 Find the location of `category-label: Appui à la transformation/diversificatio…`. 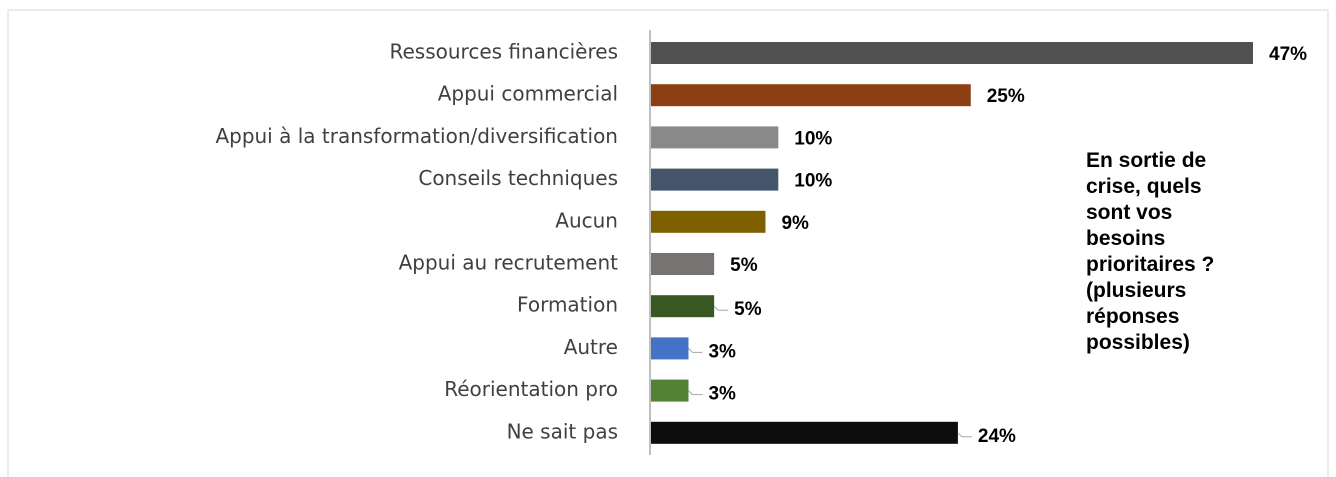

category-label: Appui à la transformation/diversificatio… is located at coordinates (416, 136).